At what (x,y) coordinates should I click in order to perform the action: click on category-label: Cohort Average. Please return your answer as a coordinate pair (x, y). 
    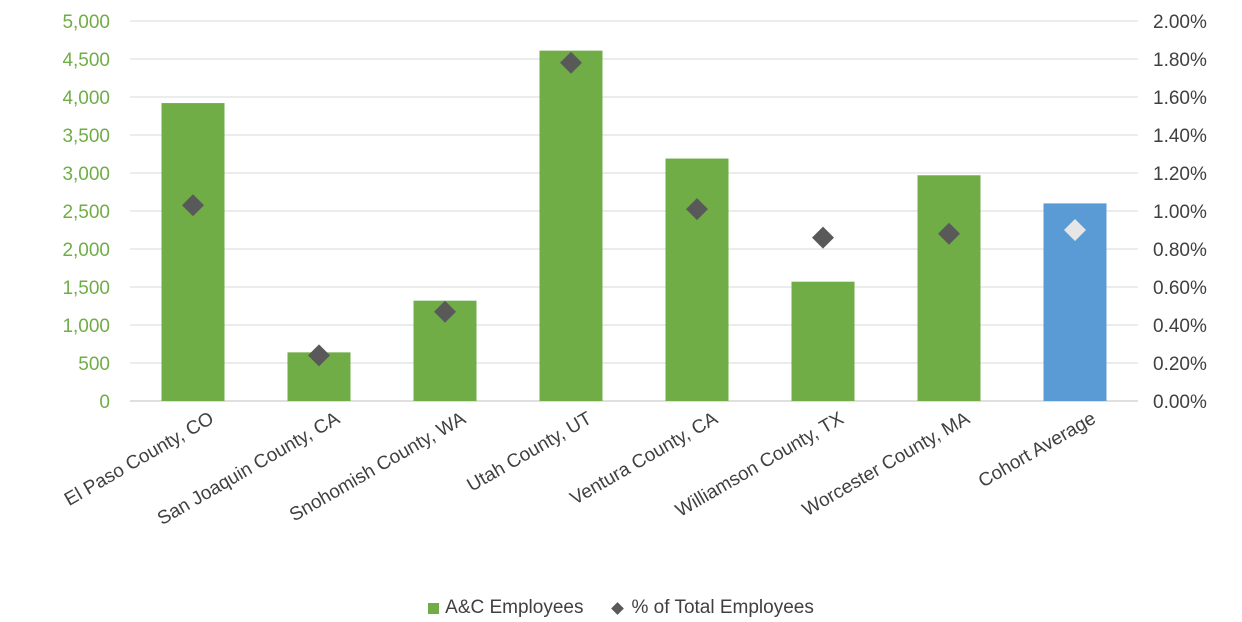
    Looking at the image, I should click on (1037, 450).